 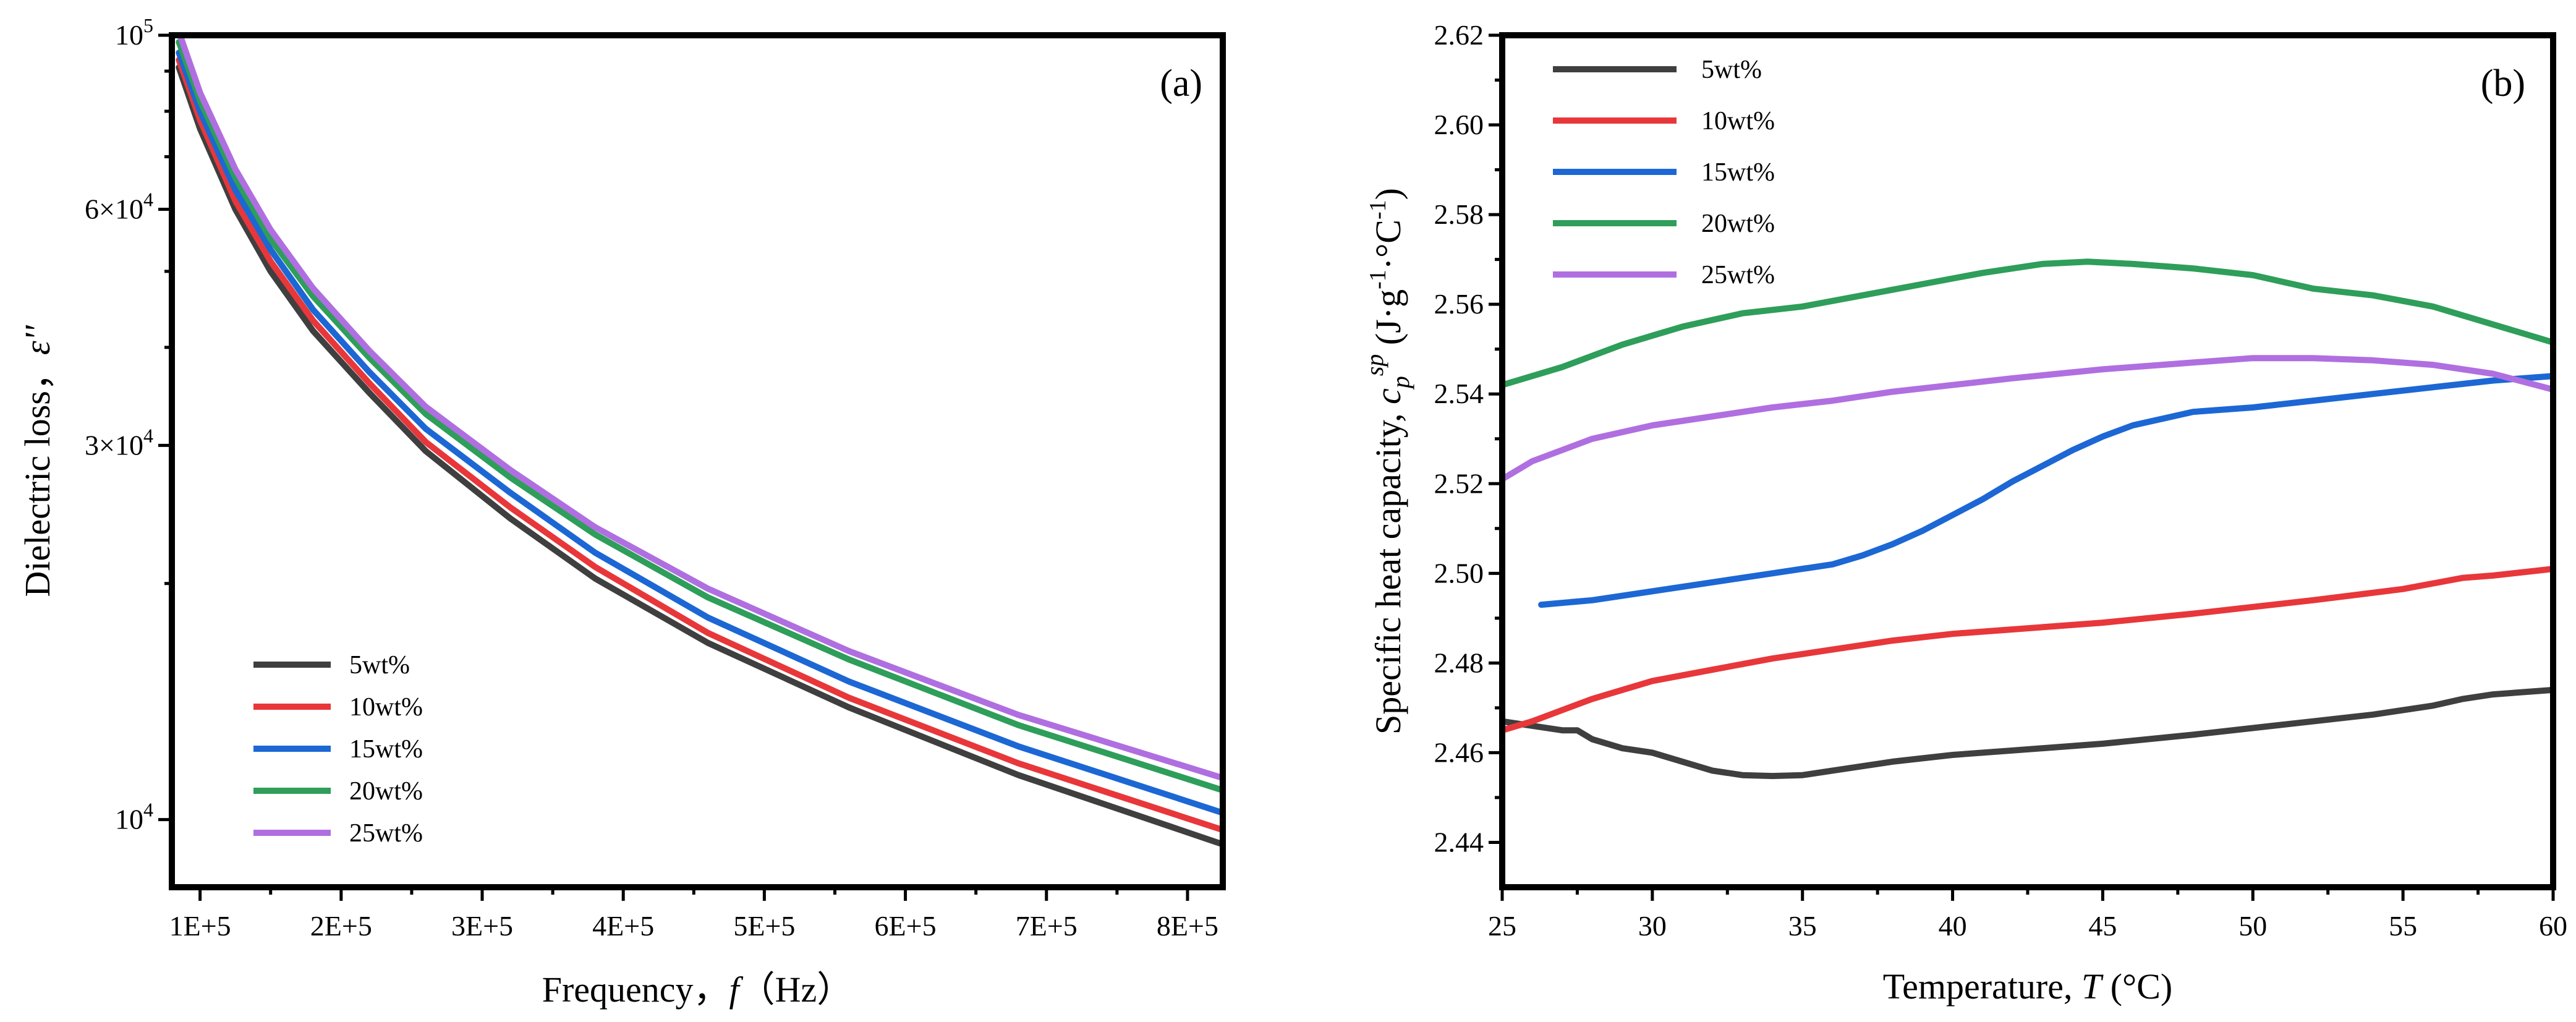 What do you see at coordinates (2027, 733) in the screenshot?
I see `panel-b-line-5wtpct` at bounding box center [2027, 733].